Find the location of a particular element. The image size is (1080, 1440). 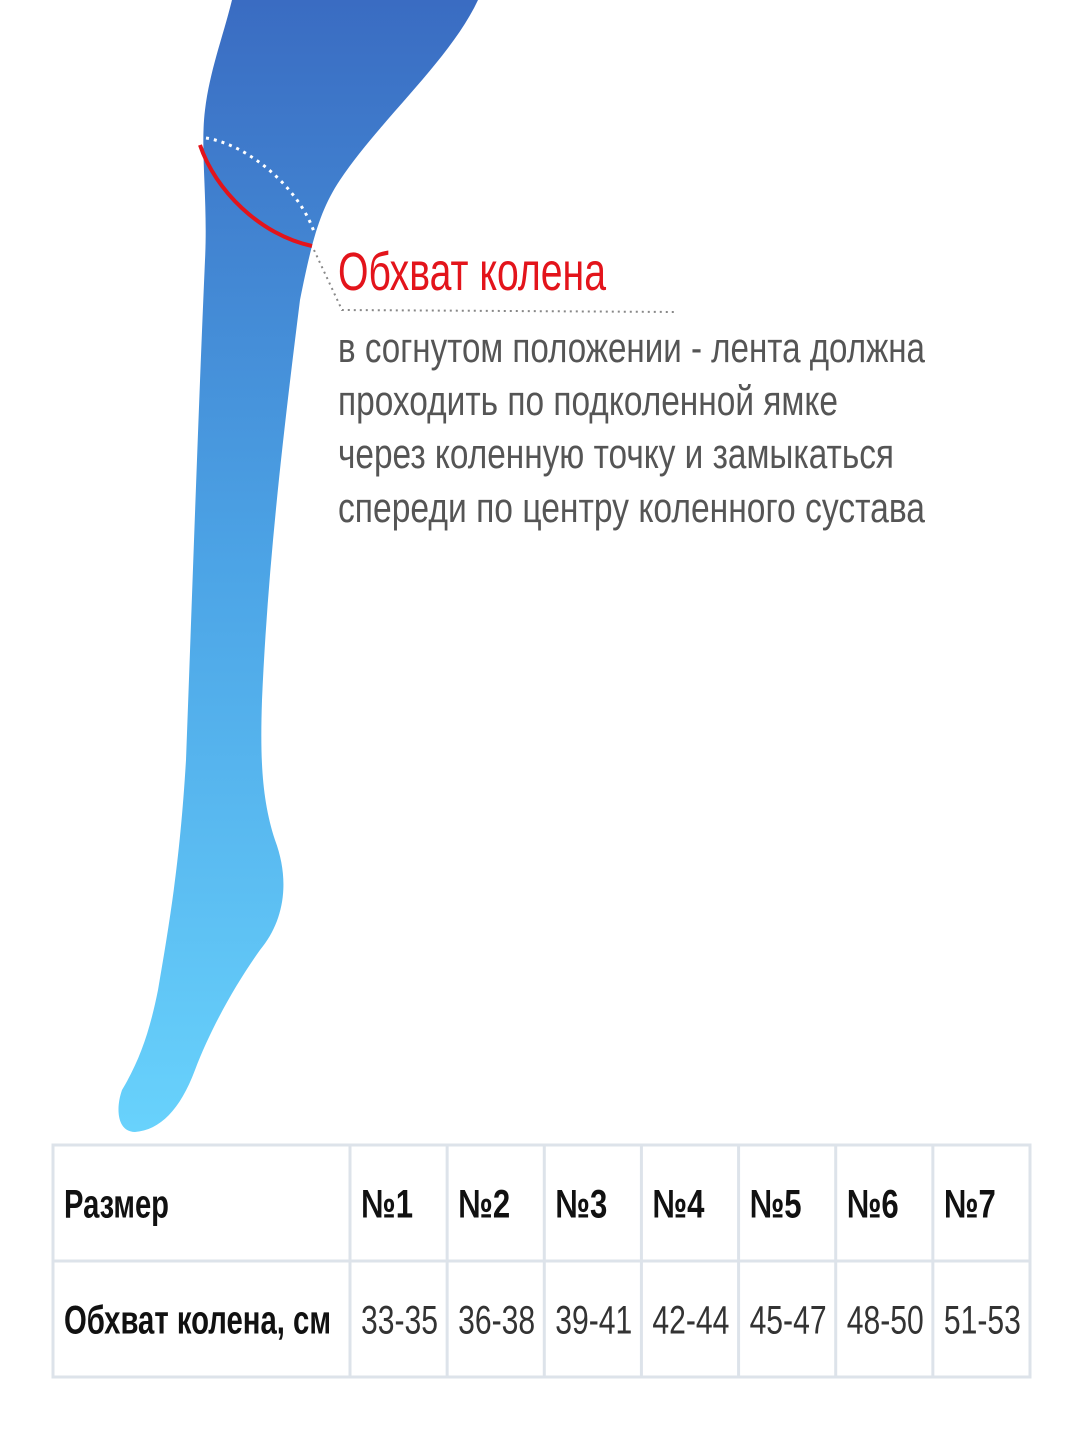

size-range: 42-44 is located at coordinates (690, 1321).